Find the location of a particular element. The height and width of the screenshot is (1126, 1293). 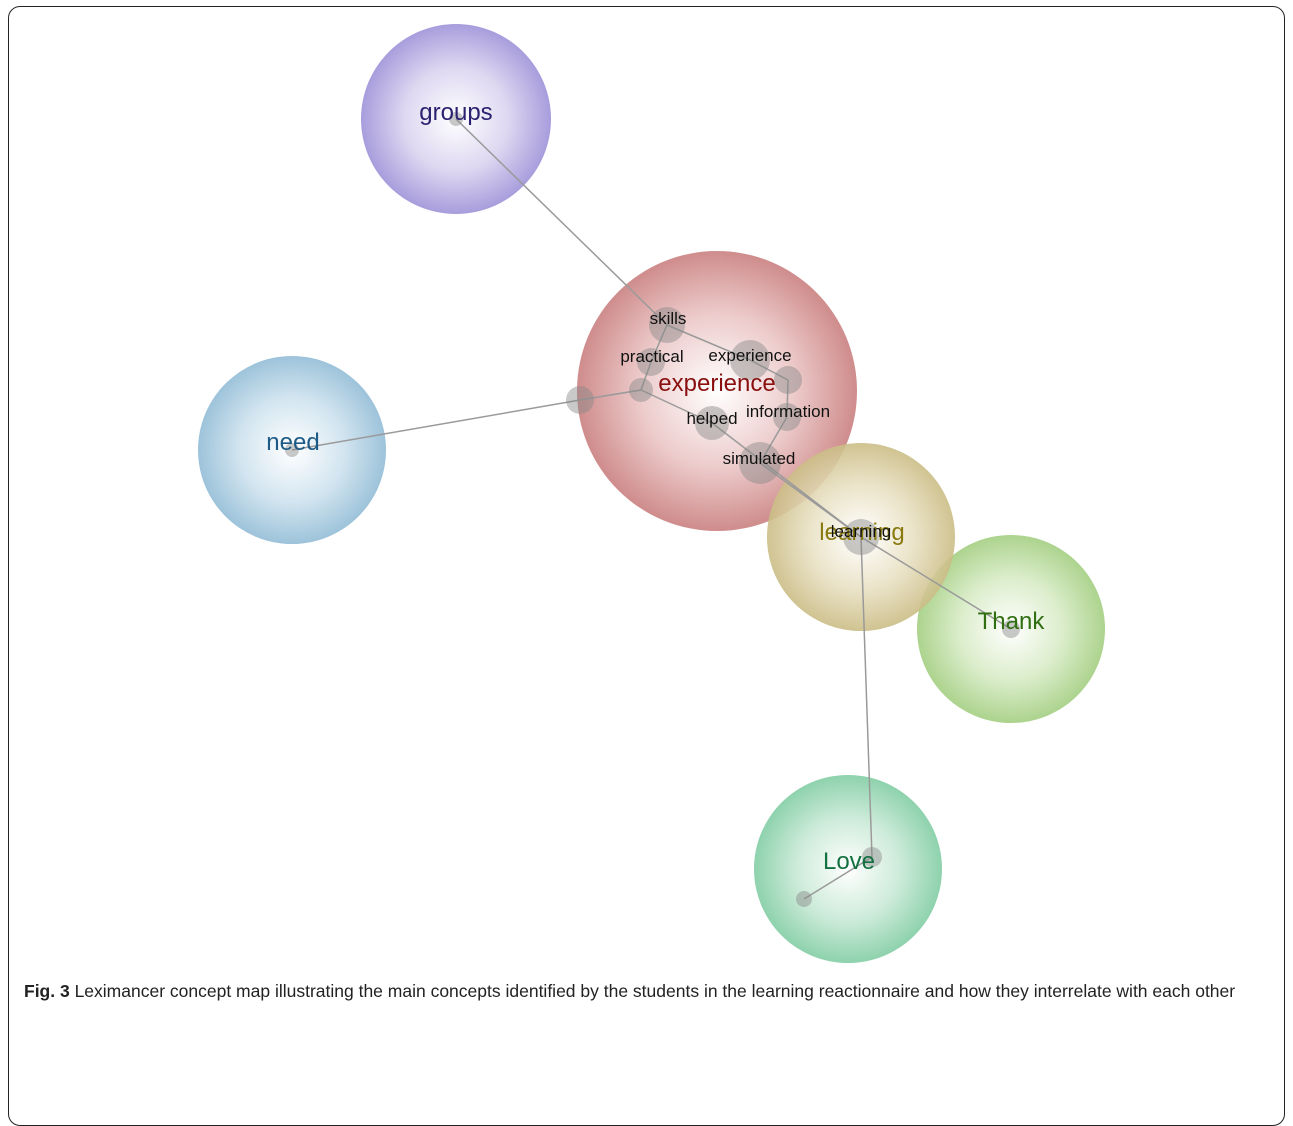

link-learning-thank is located at coordinates (936, 583).